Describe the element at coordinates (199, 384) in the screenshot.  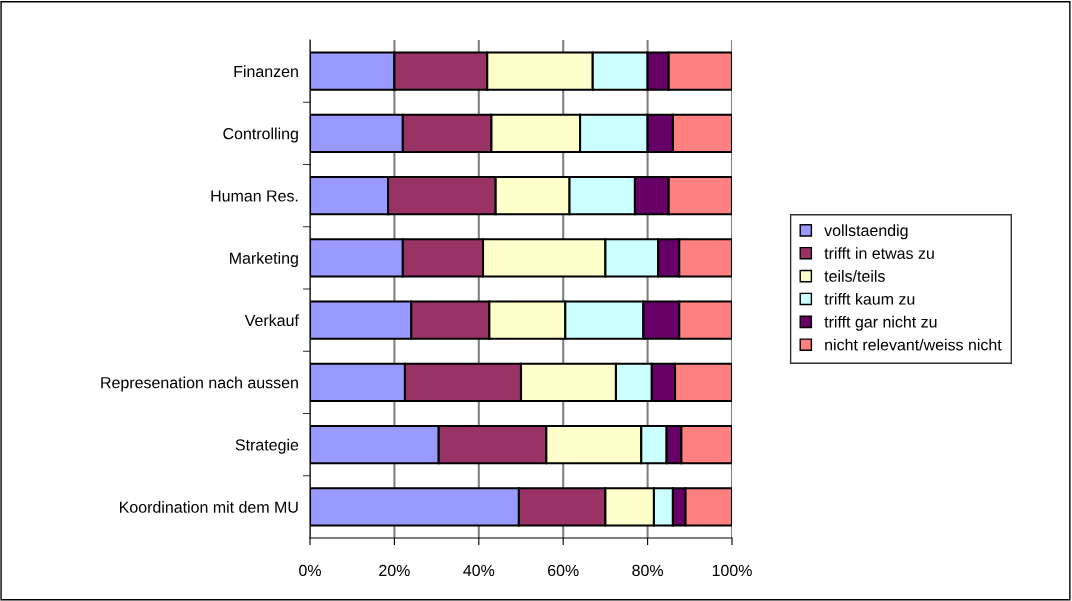
I see `y-tick-label: Represenation nach aussen` at that location.